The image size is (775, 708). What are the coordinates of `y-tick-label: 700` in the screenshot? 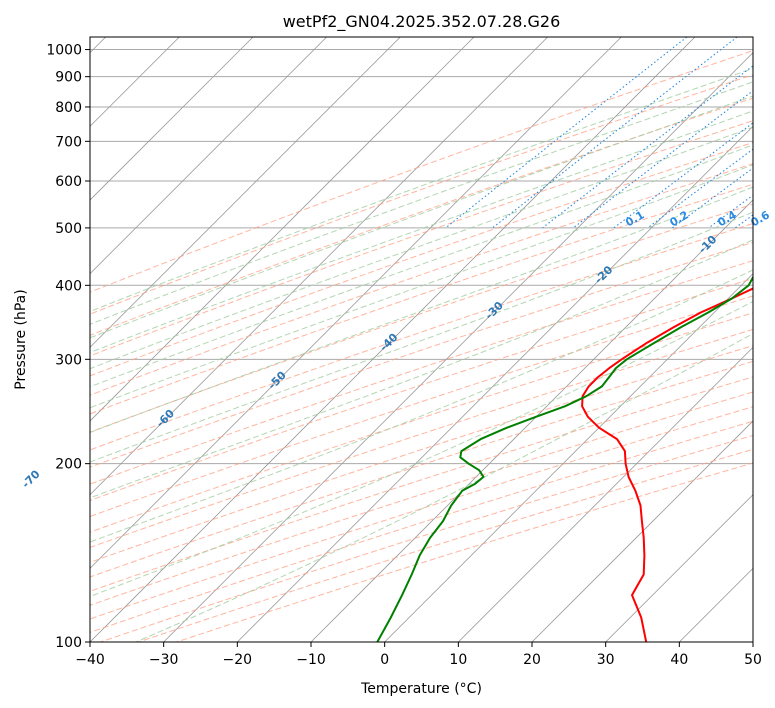 It's located at (68, 142).